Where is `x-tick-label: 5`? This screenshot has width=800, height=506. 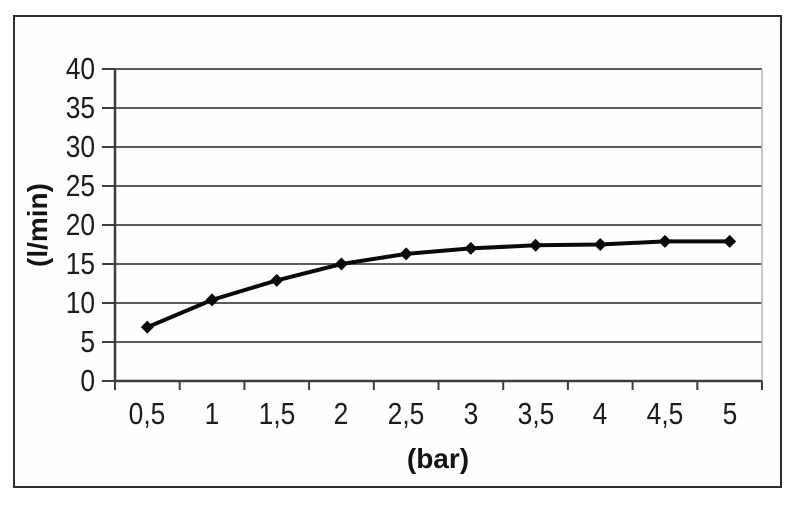
x-tick-label: 5 is located at coordinates (729, 413).